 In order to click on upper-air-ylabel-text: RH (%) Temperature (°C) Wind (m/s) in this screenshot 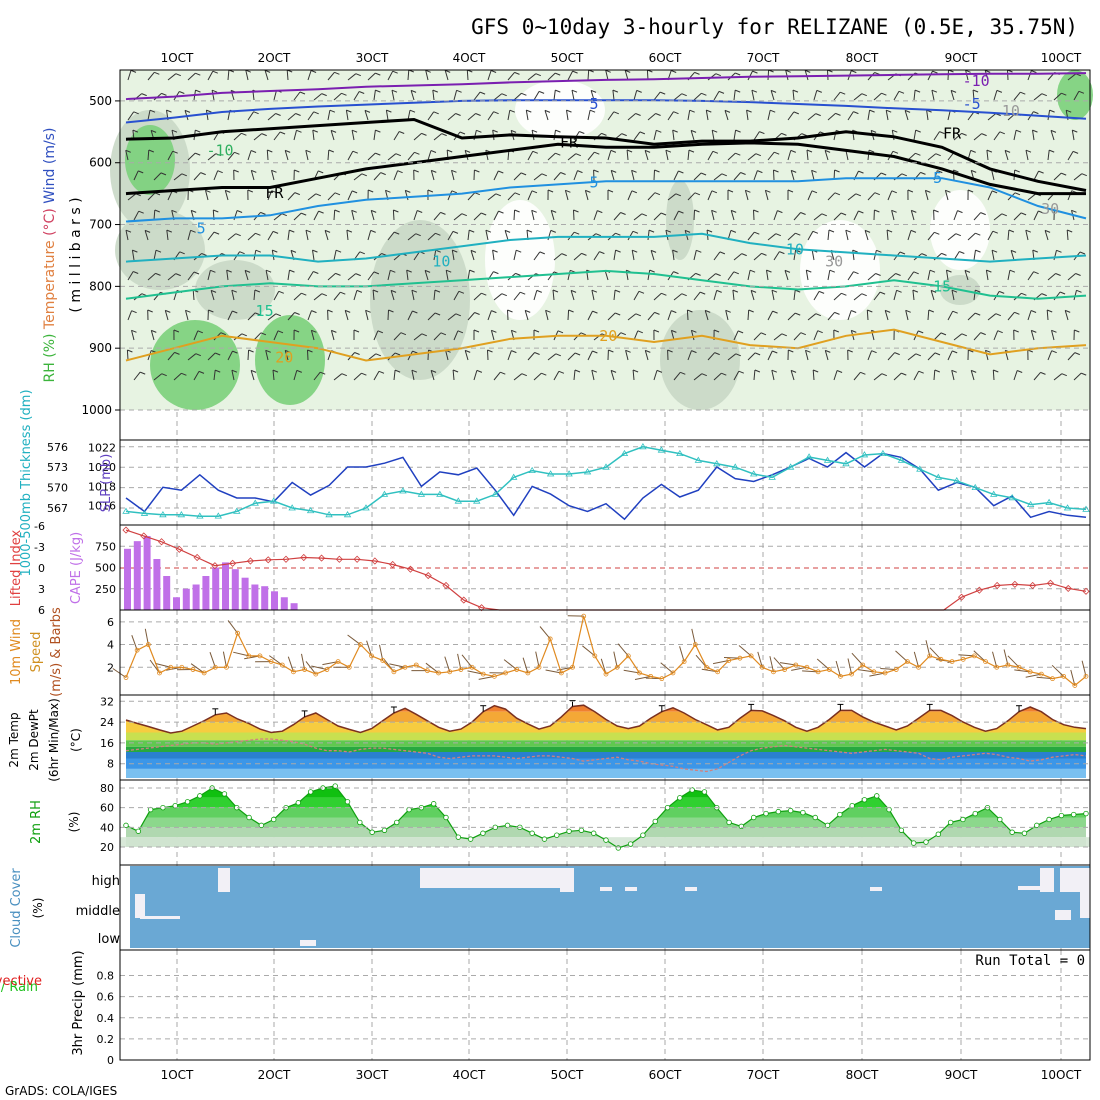, I will do `click(50, 255)`.